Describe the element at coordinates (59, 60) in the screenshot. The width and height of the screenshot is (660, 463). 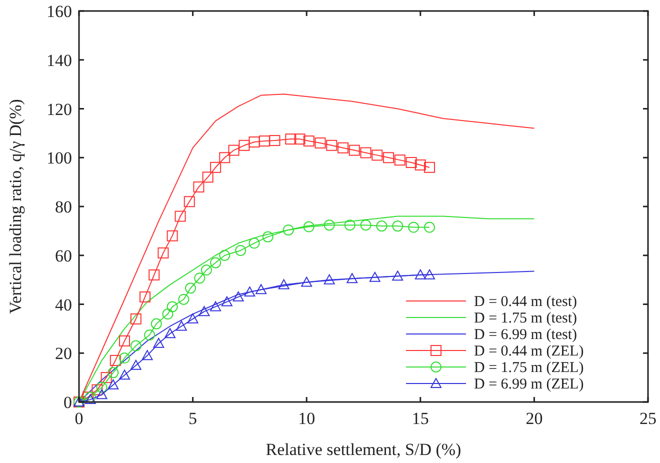
I see `y-tick-label: 140` at that location.